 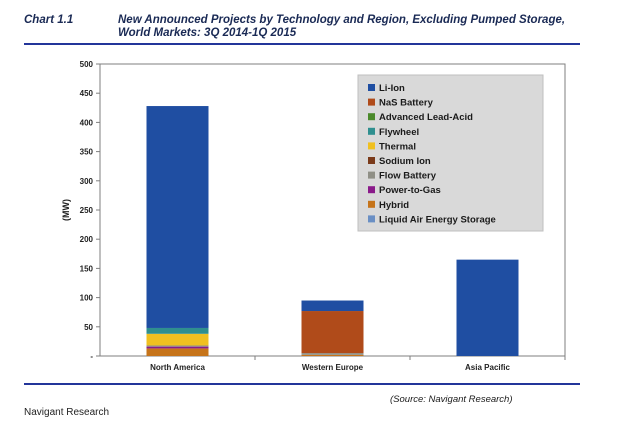 I want to click on legend-entry-label: Thermal, so click(x=397, y=146).